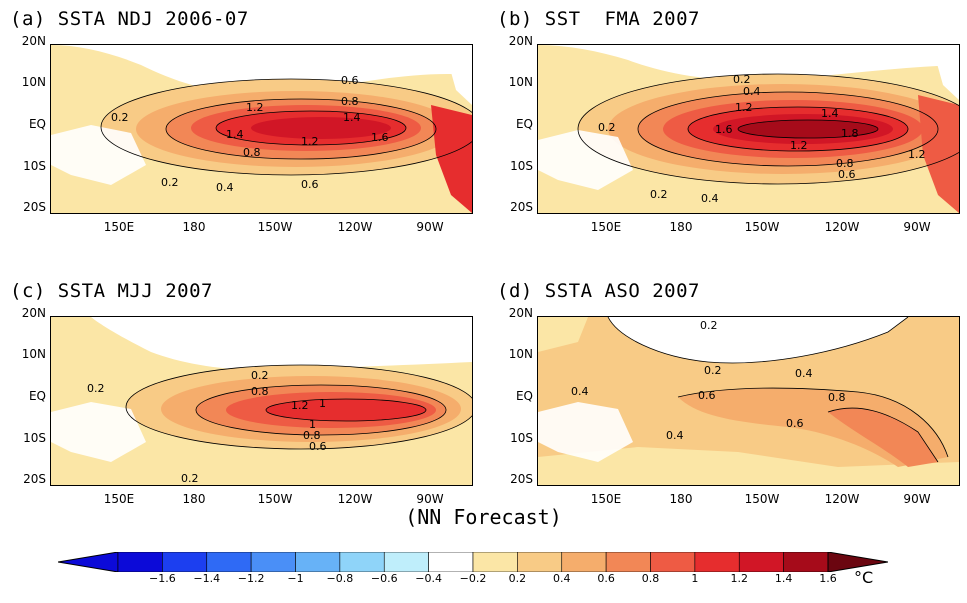 This screenshot has height=603, width=967. What do you see at coordinates (606, 578) in the screenshot?
I see `colorbar-label: 0.6` at bounding box center [606, 578].